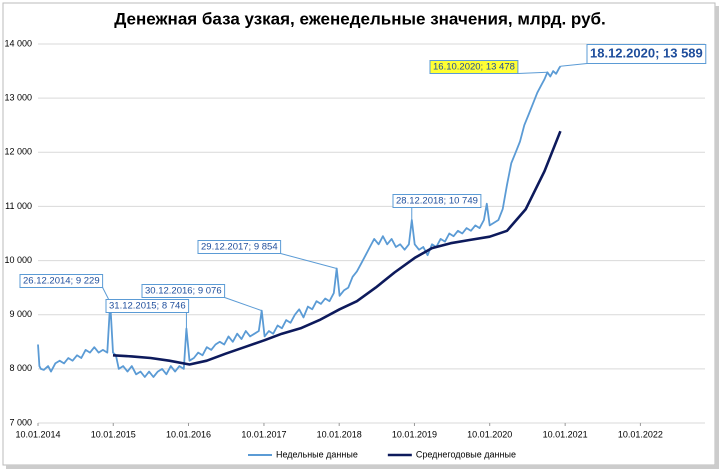 Image resolution: width=720 pixels, height=470 pixels. What do you see at coordinates (188, 434) in the screenshot?
I see `x-tick-label: 10.01.2016` at bounding box center [188, 434].